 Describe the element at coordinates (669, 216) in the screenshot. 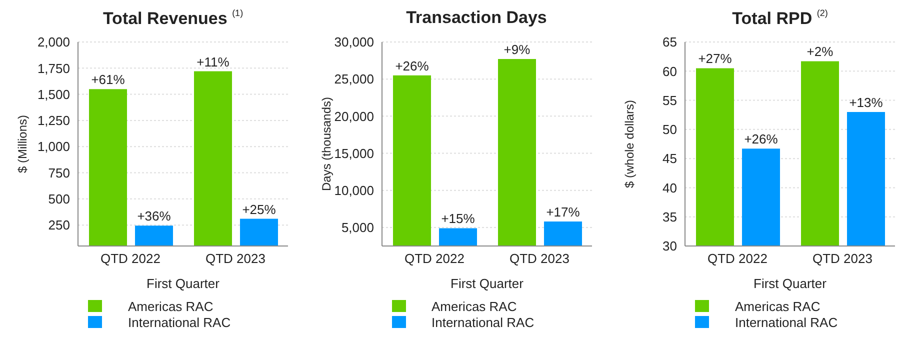

I see `y-tick-label: 35` at that location.